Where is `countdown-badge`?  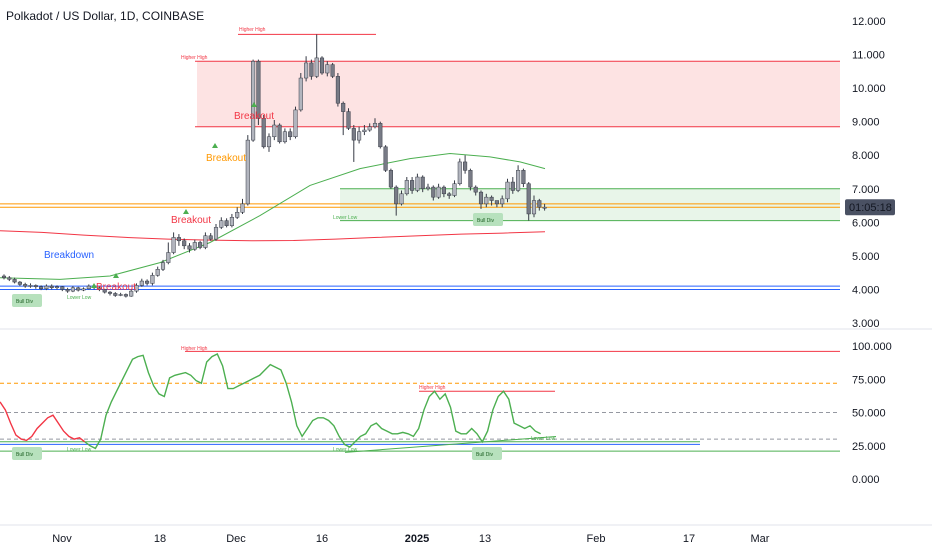
countdown-badge is located at coordinates (870, 207).